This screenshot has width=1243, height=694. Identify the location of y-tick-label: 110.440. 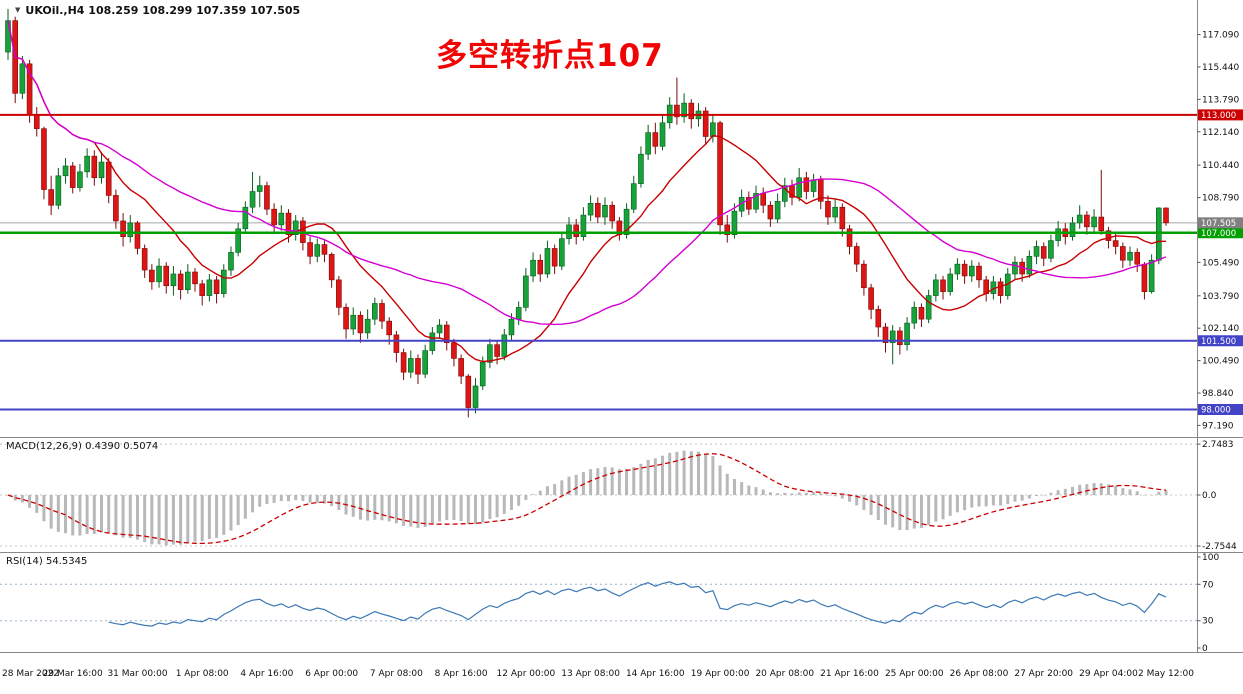
(1220, 166).